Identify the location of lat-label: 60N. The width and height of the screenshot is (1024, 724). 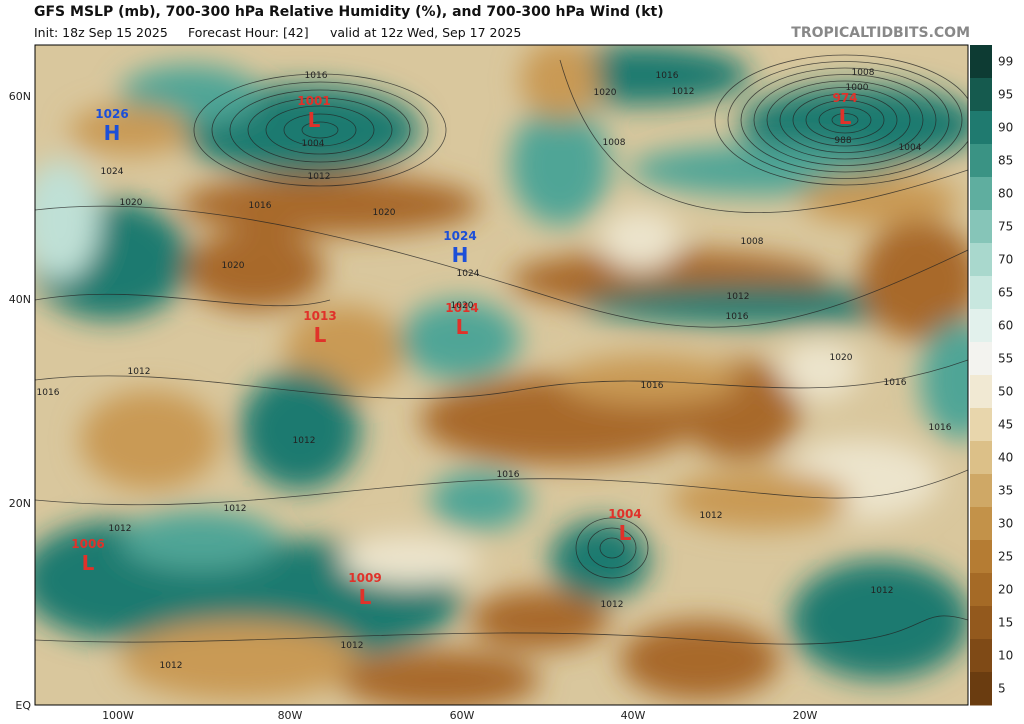
(20, 96).